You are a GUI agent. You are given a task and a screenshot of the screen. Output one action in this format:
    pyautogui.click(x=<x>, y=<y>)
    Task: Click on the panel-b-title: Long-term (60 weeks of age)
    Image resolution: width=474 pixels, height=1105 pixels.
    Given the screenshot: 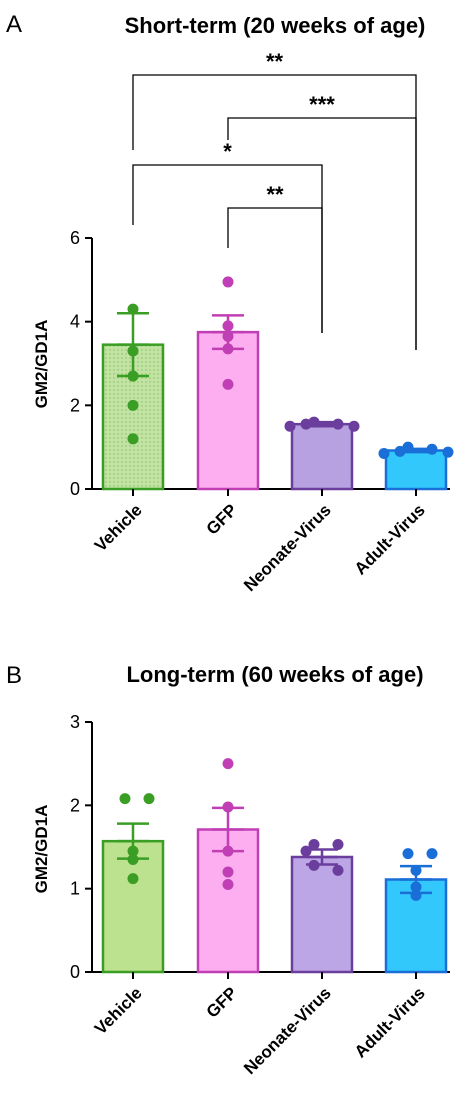 What is the action you would take?
    pyautogui.click(x=274, y=674)
    